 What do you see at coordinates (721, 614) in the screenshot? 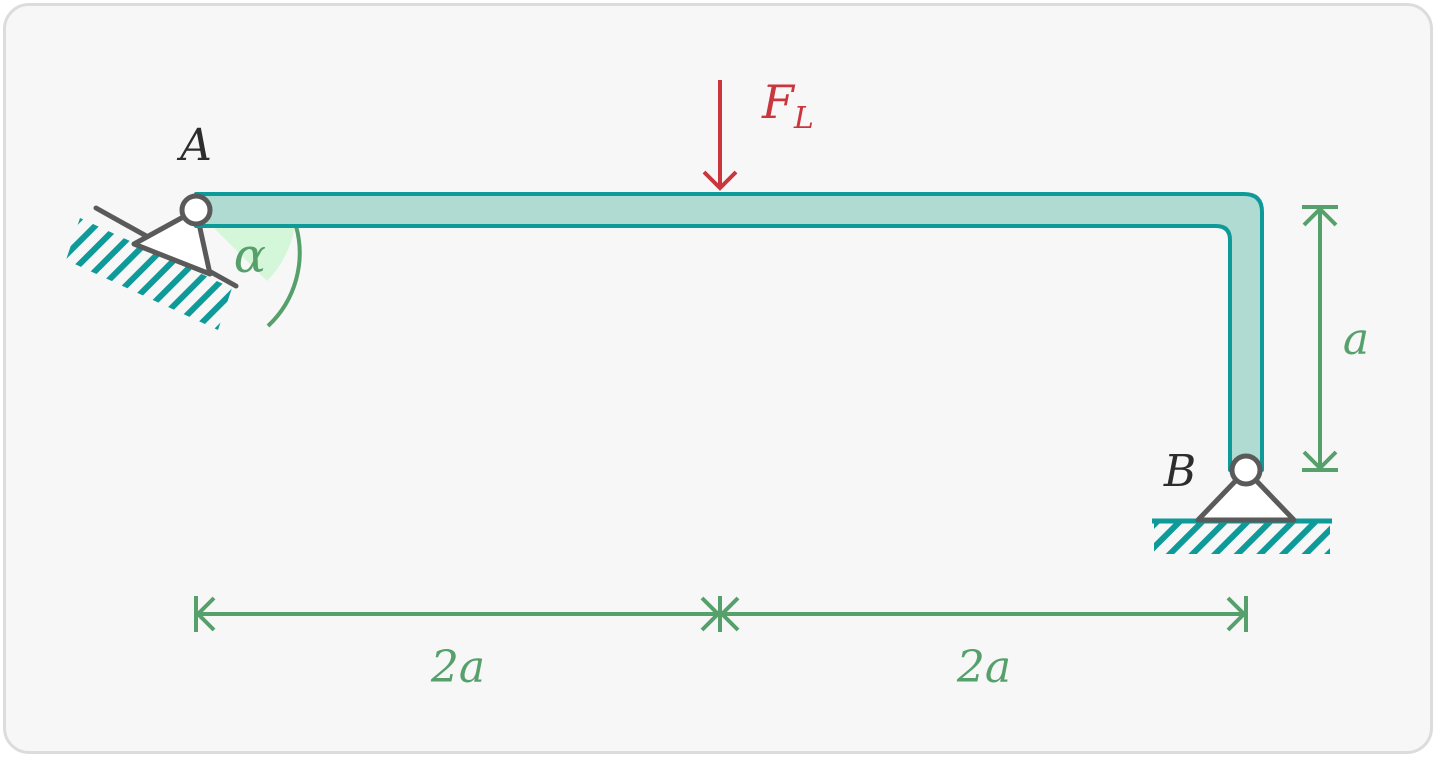
I see `dimension-horizontal` at bounding box center [721, 614].